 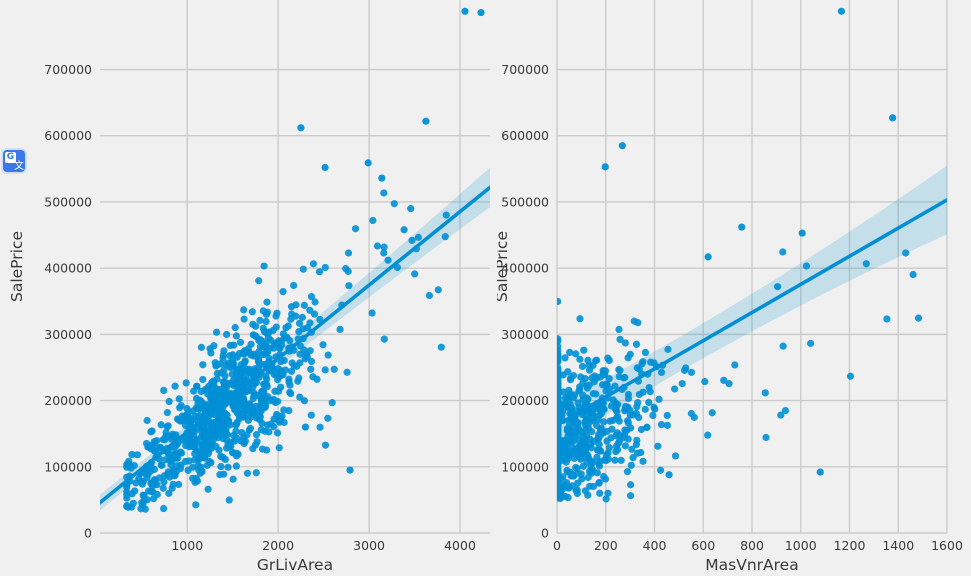 What do you see at coordinates (606, 545) in the screenshot?
I see `svg-text: 200` at bounding box center [606, 545].